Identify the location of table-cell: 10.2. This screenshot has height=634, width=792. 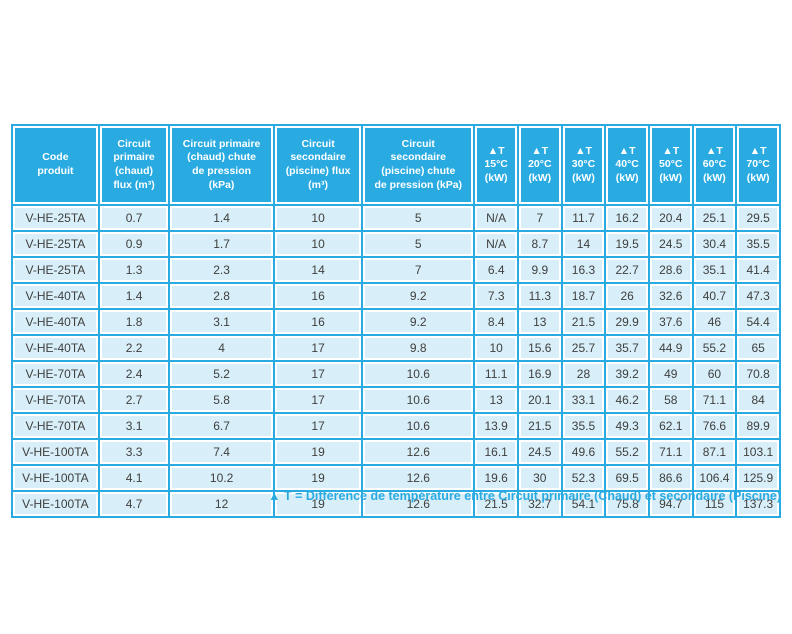
(221, 478).